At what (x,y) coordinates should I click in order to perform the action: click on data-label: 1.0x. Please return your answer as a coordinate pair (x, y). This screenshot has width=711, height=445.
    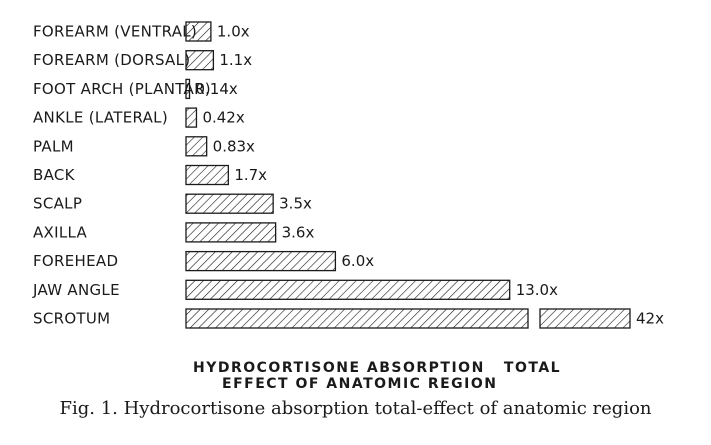
    Looking at the image, I should click on (233, 32).